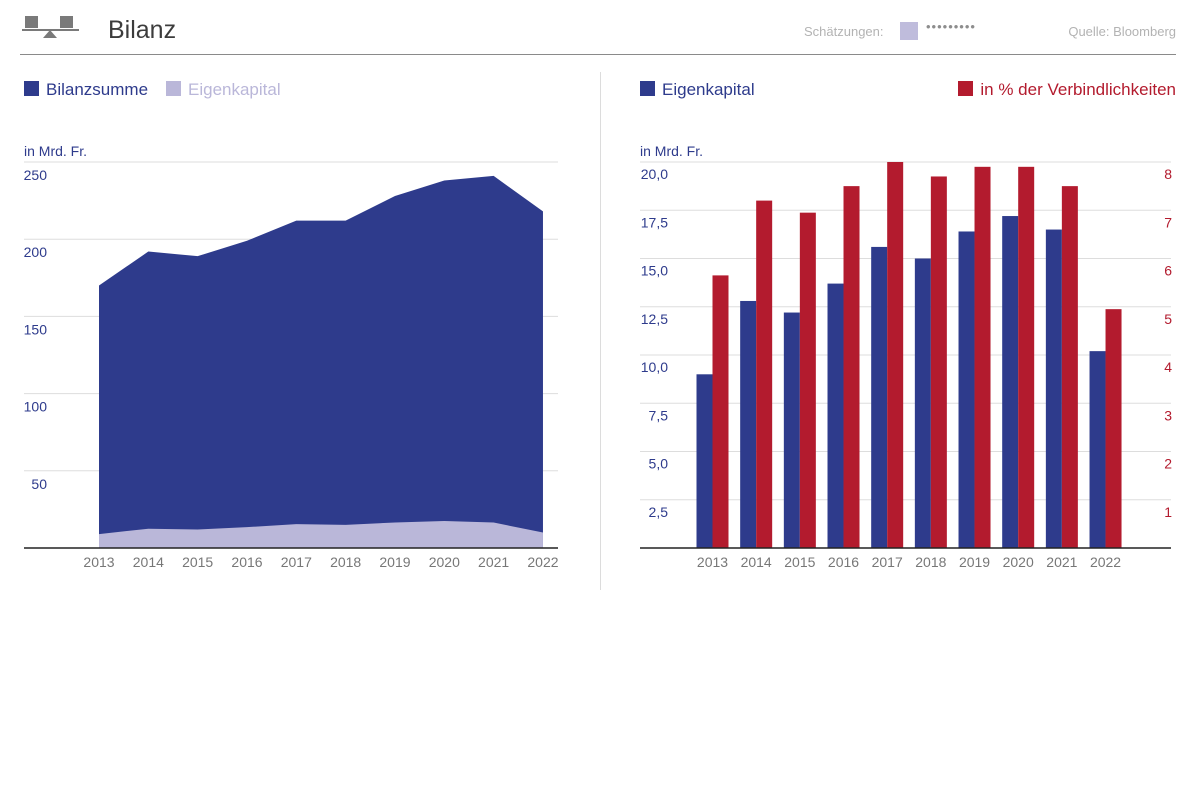 Image resolution: width=1200 pixels, height=791 pixels. Describe the element at coordinates (1168, 222) in the screenshot. I see `y2-tick-label-right-axis: 7` at that location.